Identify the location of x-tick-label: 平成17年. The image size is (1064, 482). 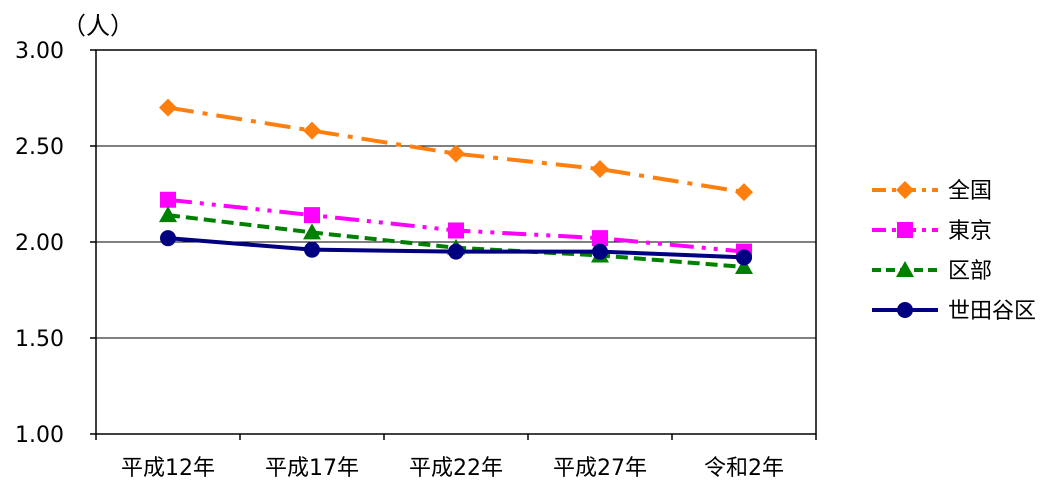
(312, 468).